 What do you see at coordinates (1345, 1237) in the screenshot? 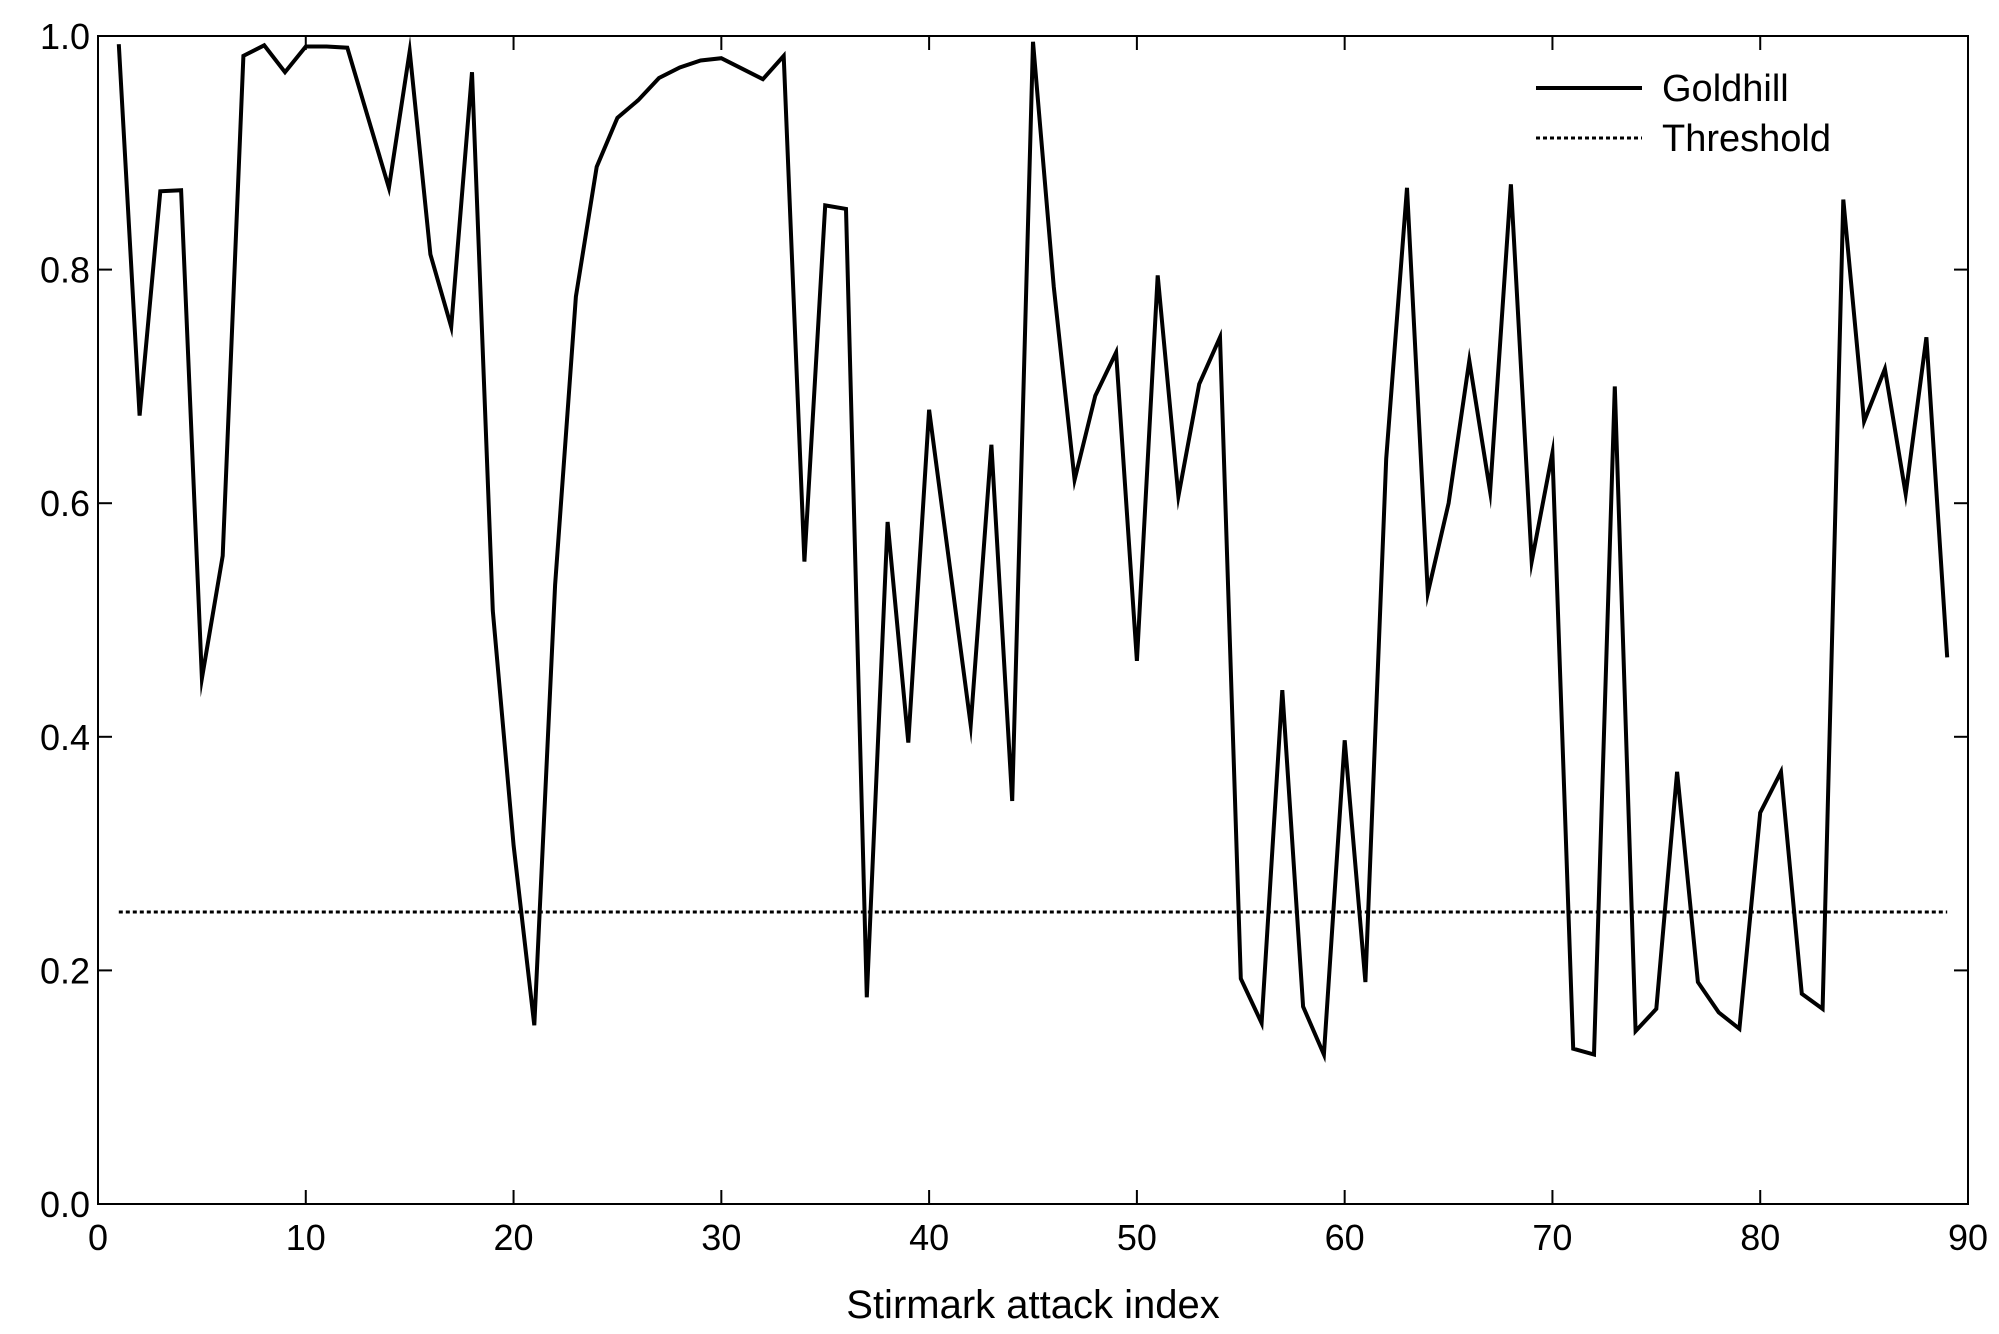
I see `x-tick-label: 60` at bounding box center [1345, 1237].